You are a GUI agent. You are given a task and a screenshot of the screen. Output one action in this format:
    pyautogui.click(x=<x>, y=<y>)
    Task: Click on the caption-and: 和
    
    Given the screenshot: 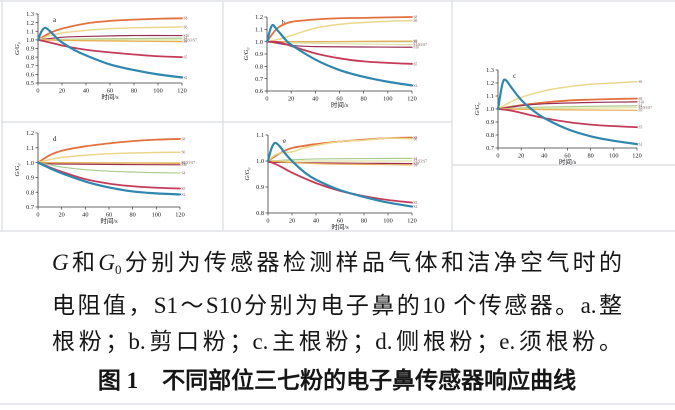 What is the action you would take?
    pyautogui.click(x=83, y=262)
    